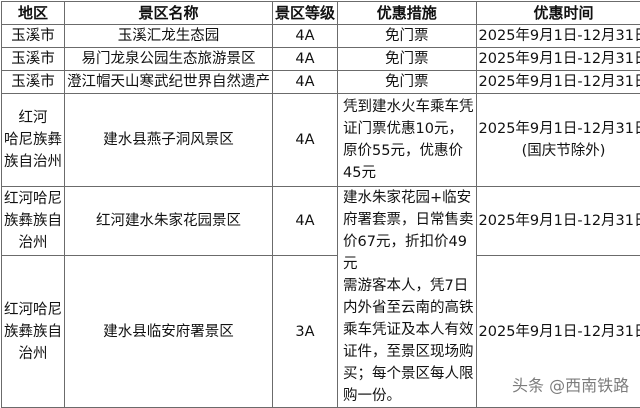 This screenshot has height=408, width=640. Describe the element at coordinates (408, 198) in the screenshot. I see `discount-line: 建水朱家花园+临安` at that location.